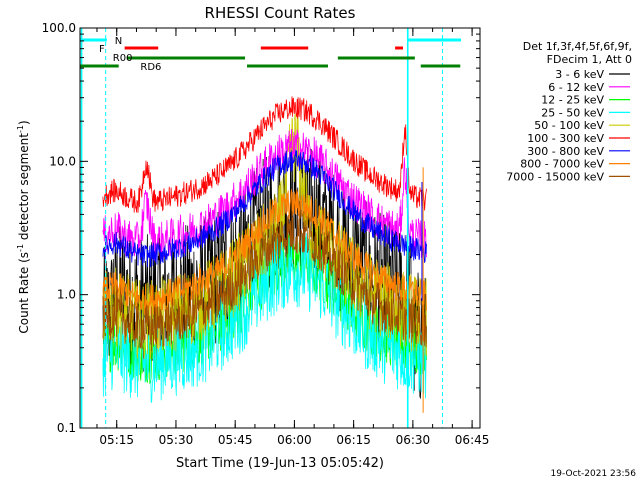  I want to click on flag-label-n: N, so click(118, 41).